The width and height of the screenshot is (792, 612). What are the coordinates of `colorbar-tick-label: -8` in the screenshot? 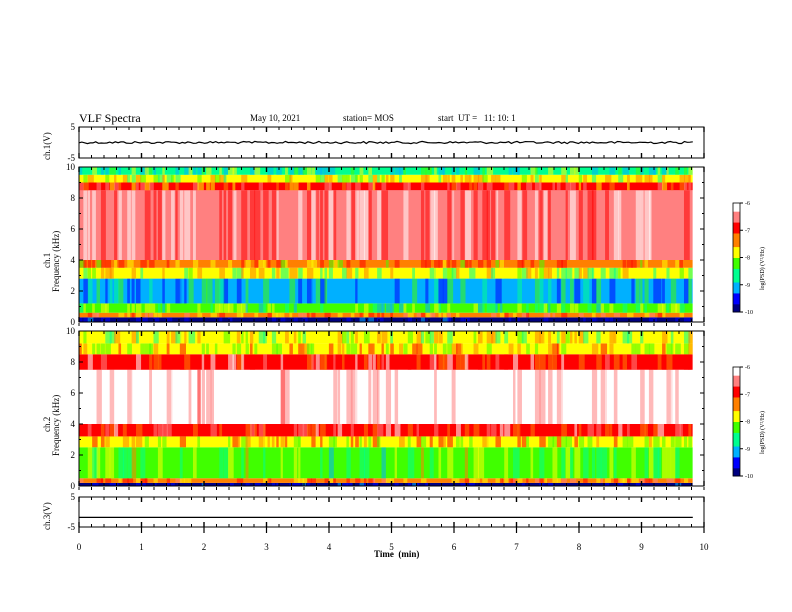 It's located at (747, 259).